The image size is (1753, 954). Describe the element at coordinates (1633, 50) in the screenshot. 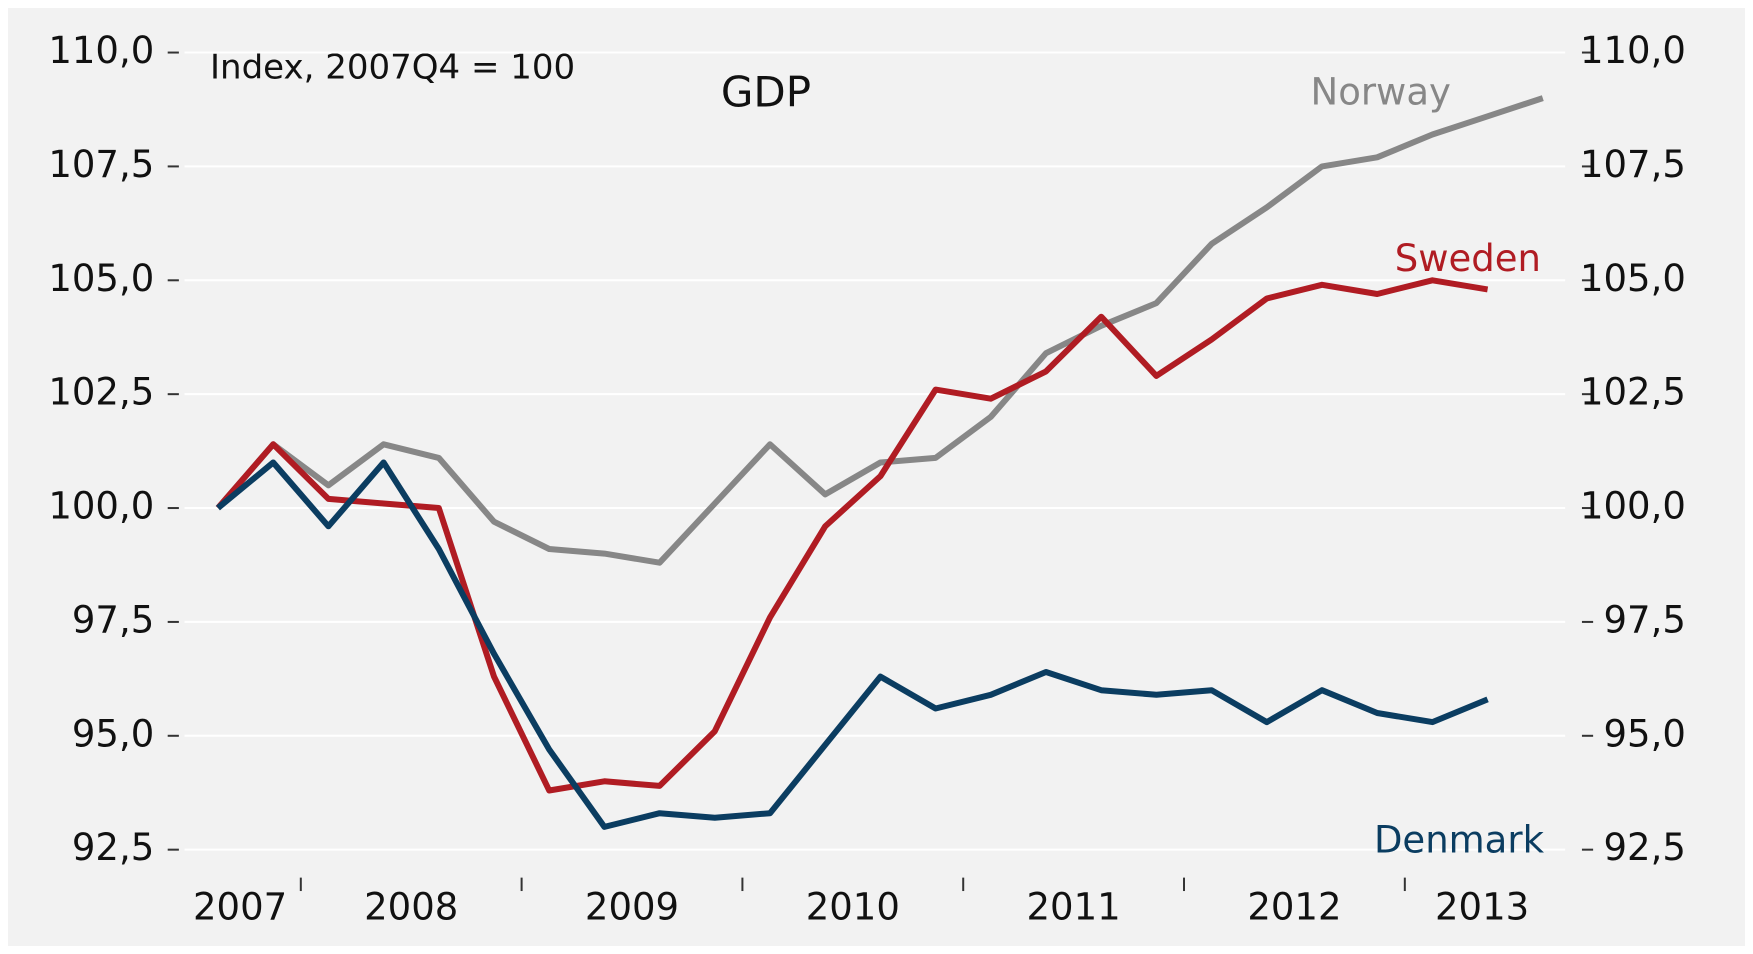

I see `y2-tick-label: 110,0` at that location.